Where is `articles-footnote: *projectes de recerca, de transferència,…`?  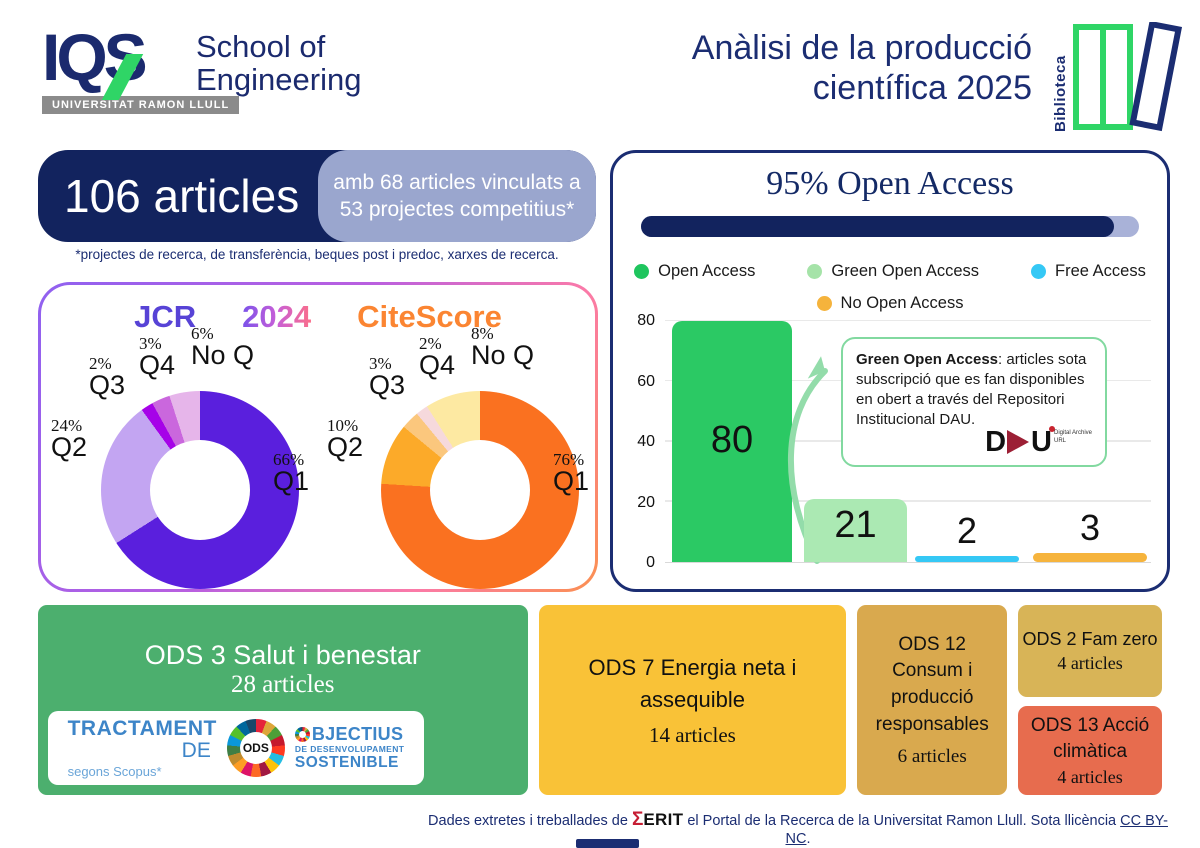
articles-footnote: *projectes de recerca, de transferència,… is located at coordinates (317, 254).